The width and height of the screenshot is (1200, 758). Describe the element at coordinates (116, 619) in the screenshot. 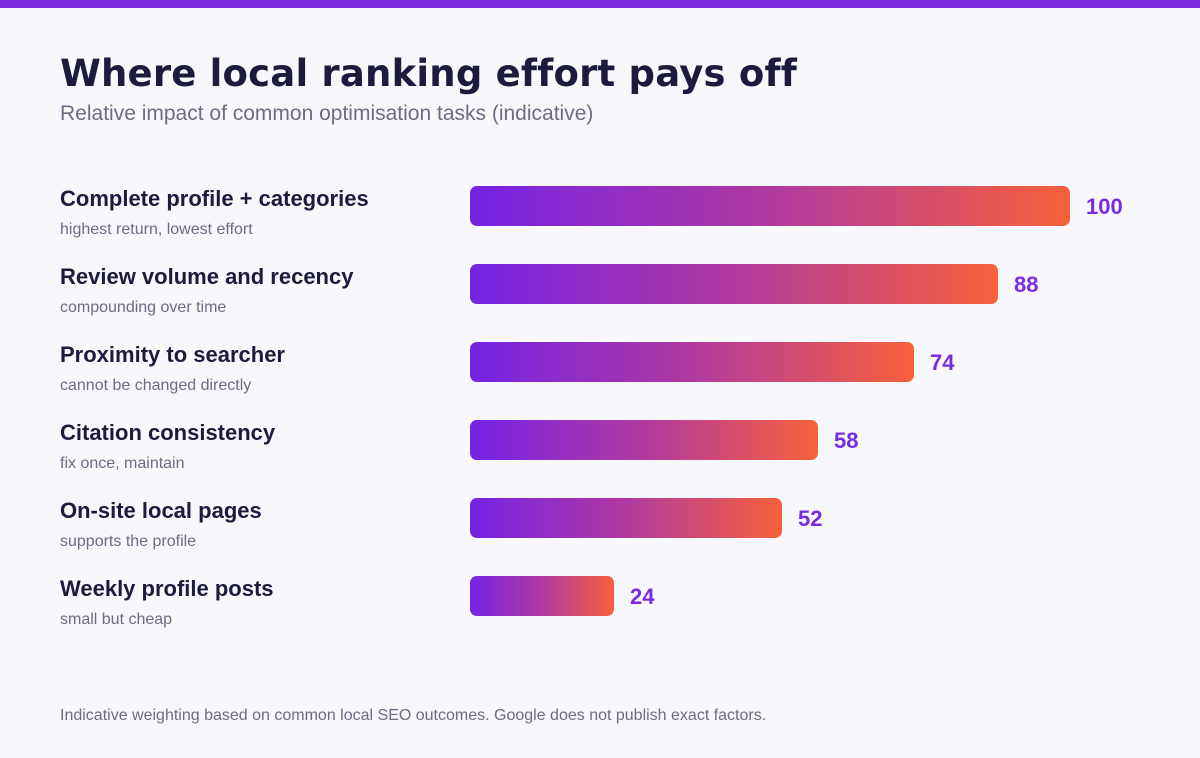

I see `category-note: small but cheap` at that location.